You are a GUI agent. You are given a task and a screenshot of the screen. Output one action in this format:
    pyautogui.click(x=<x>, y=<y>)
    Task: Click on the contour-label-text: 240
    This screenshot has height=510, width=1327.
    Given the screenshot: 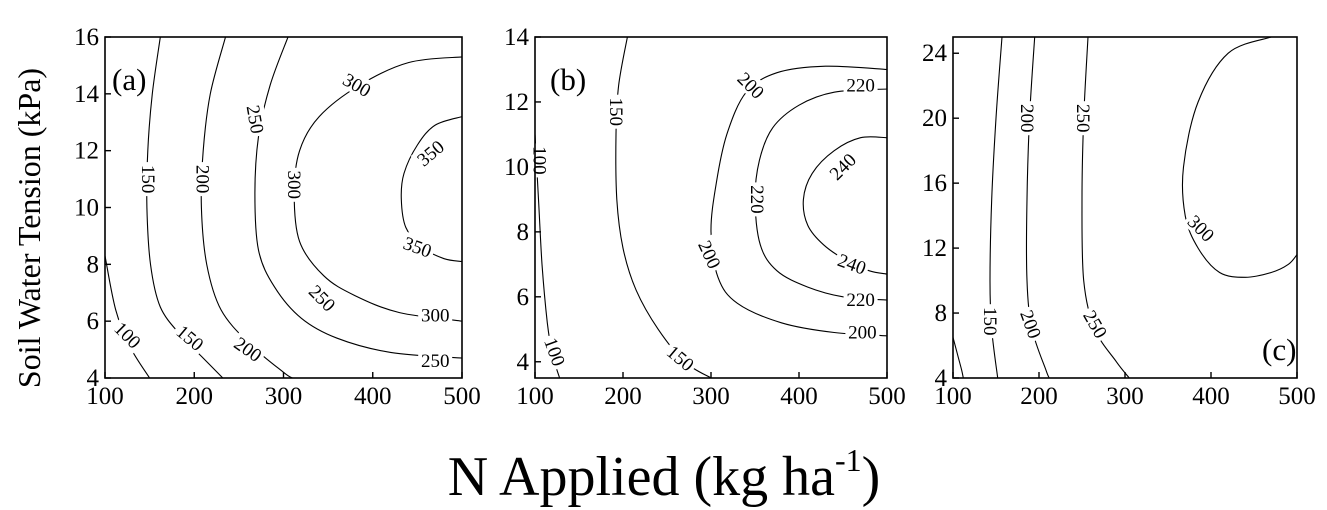 What is the action you would take?
    pyautogui.click(x=843, y=167)
    